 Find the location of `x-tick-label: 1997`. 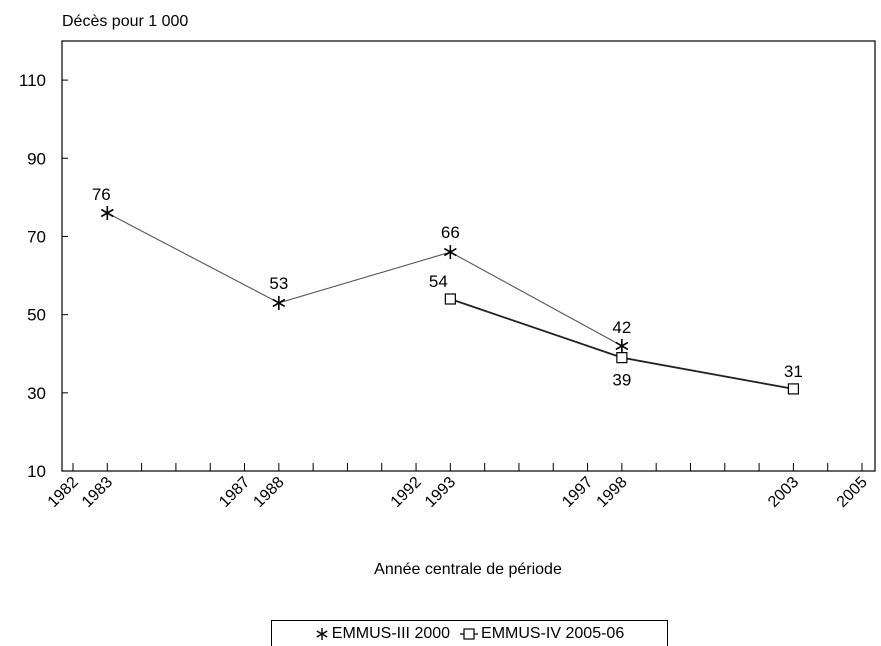

x-tick-label: 1997 is located at coordinates (577, 492).